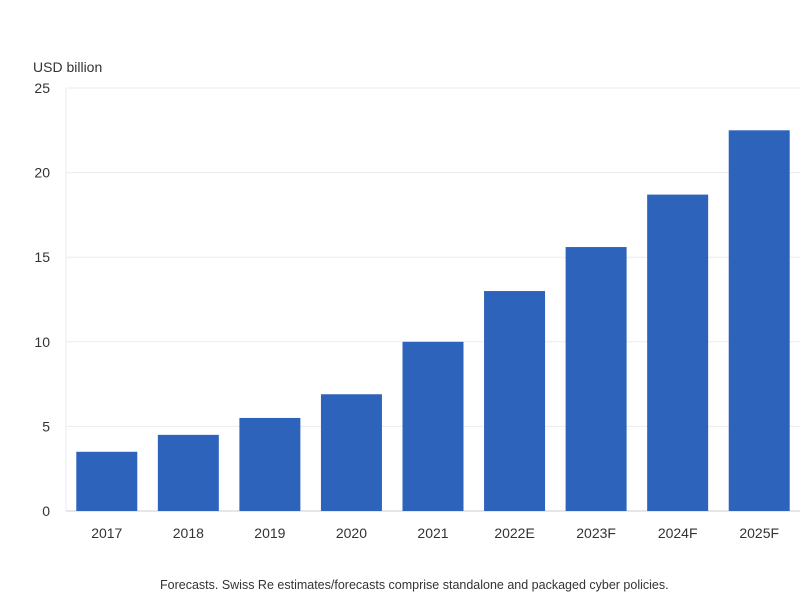  Describe the element at coordinates (432, 533) in the screenshot. I see `x-tick-label: 2021` at that location.